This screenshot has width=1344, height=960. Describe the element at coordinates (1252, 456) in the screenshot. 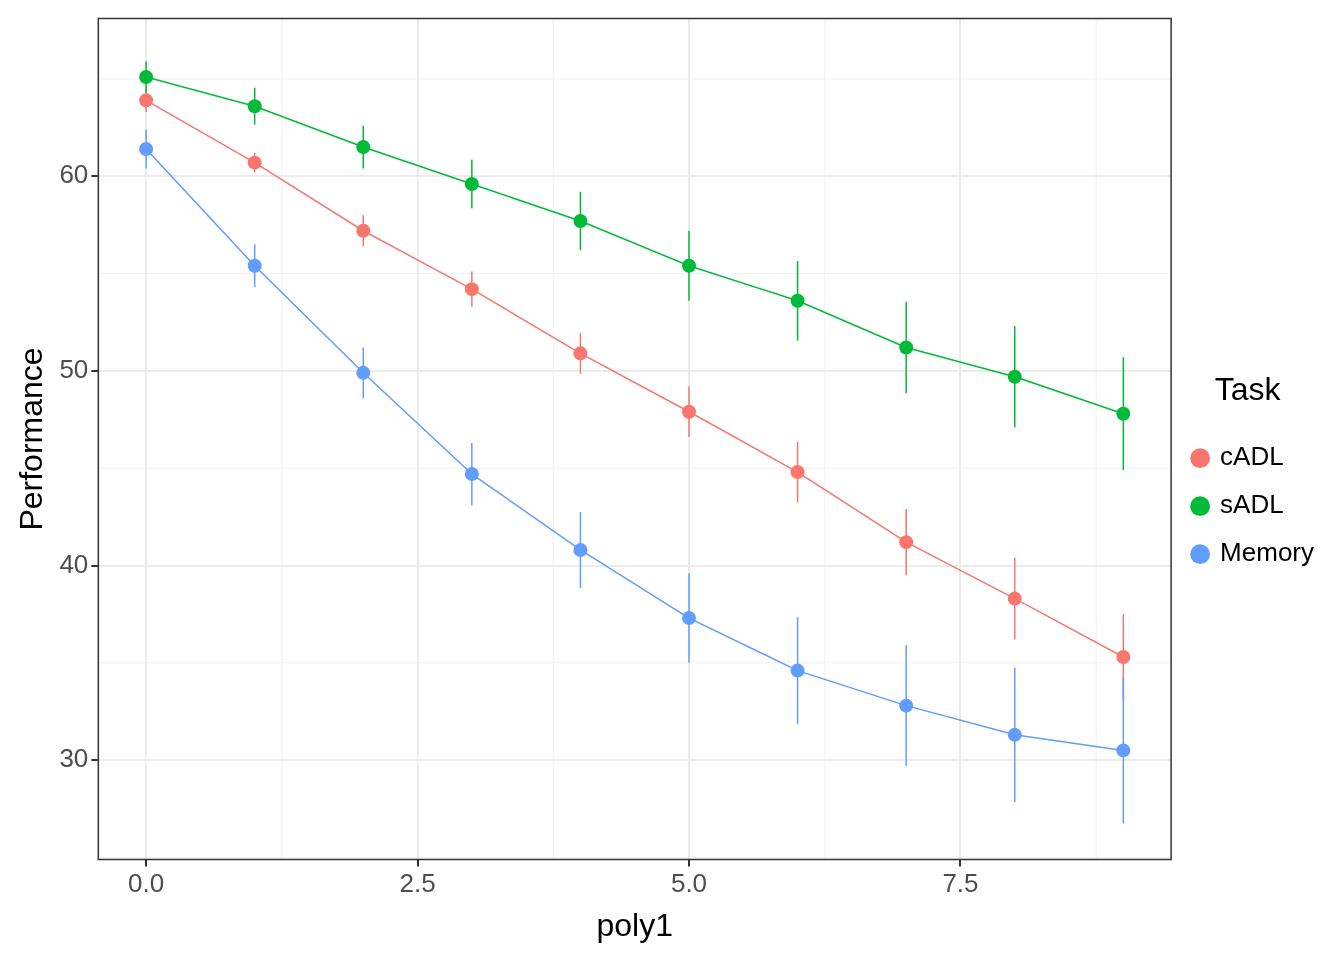

I see `legend-label: cADL` at that location.